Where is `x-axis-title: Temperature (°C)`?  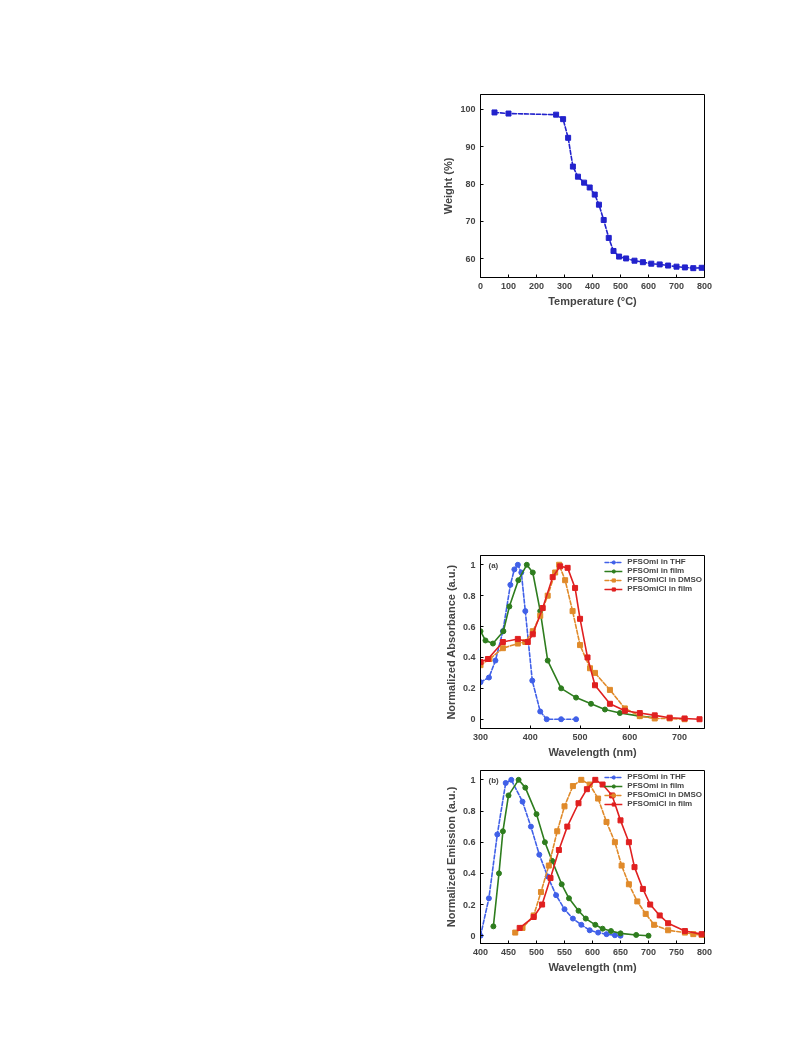 x-axis-title: Temperature (°C) is located at coordinates (593, 300).